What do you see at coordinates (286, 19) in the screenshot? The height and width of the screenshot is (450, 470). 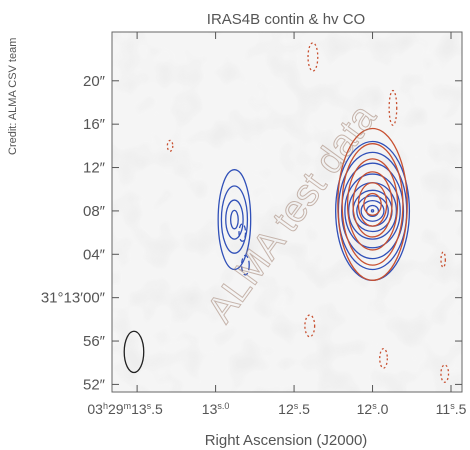 I see `chart-title: IRAS4B contin & hv CO` at bounding box center [286, 19].